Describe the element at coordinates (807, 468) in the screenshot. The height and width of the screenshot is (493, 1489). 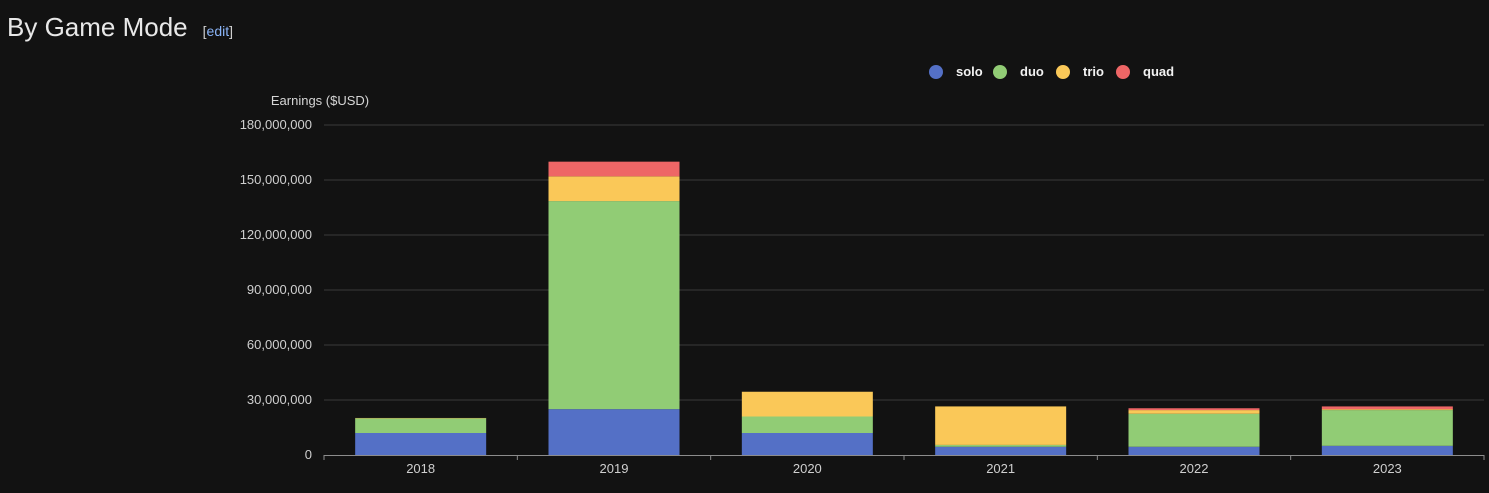
I see `x-tick-label: 2020` at that location.